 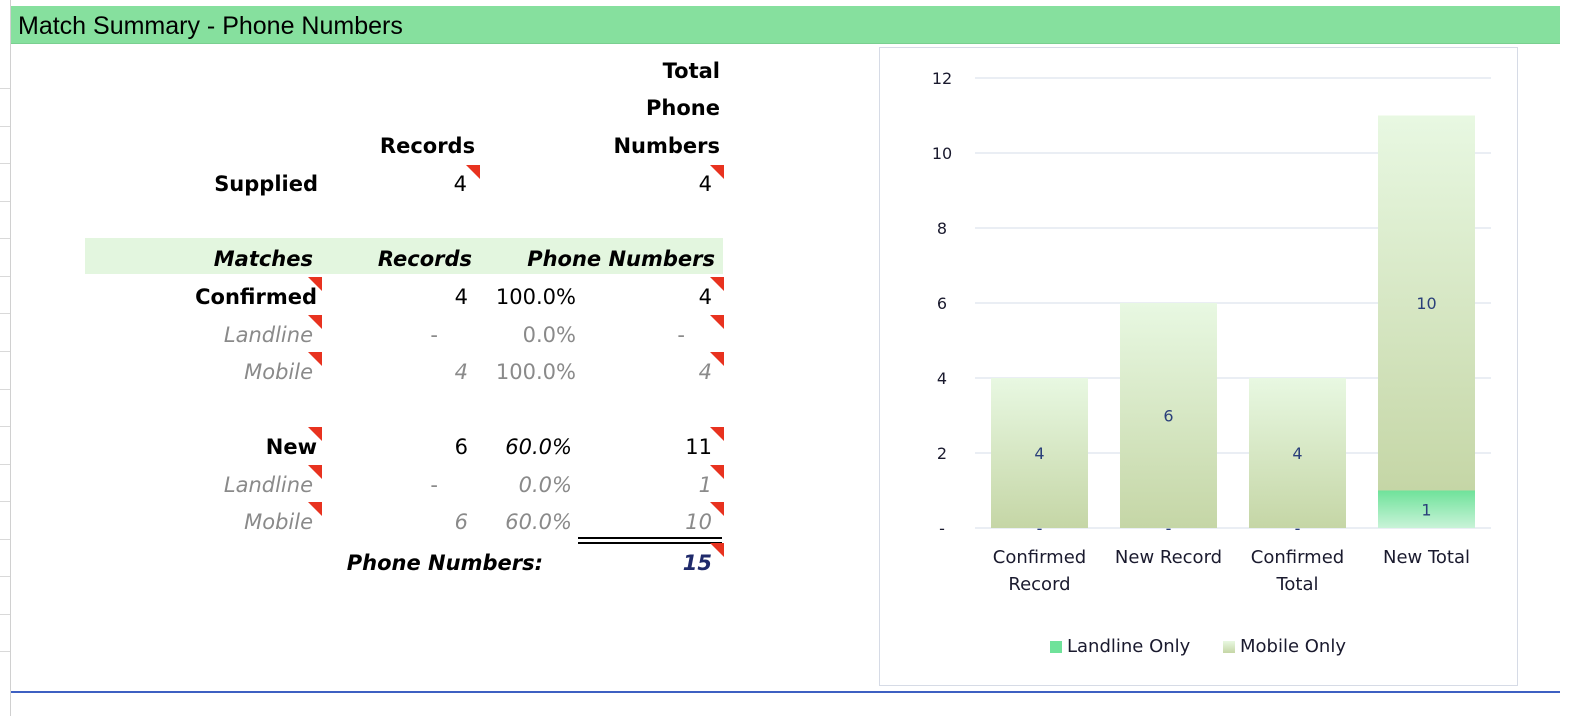 What do you see at coordinates (461, 372) in the screenshot?
I see `confirmed-mobile-records: 4` at bounding box center [461, 372].